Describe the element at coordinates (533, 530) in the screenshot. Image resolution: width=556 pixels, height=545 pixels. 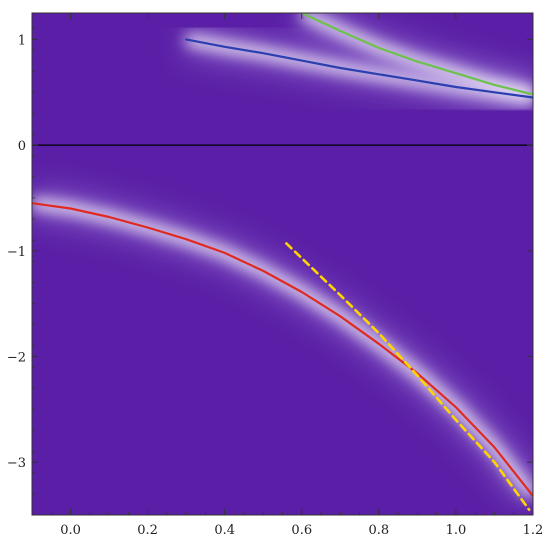
I see `x-tick-label: 1.2` at that location.